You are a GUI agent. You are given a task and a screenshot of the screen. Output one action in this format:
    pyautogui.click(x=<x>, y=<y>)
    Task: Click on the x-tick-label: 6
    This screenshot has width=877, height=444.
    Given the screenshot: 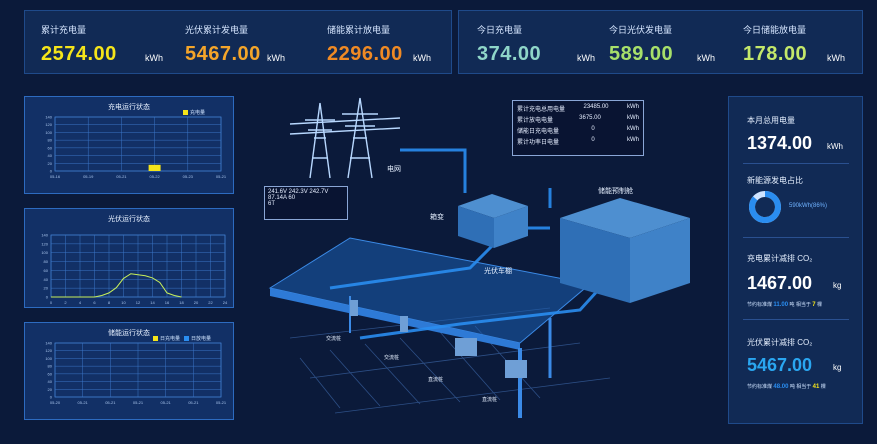 What is the action you would take?
    pyautogui.click(x=94, y=302)
    